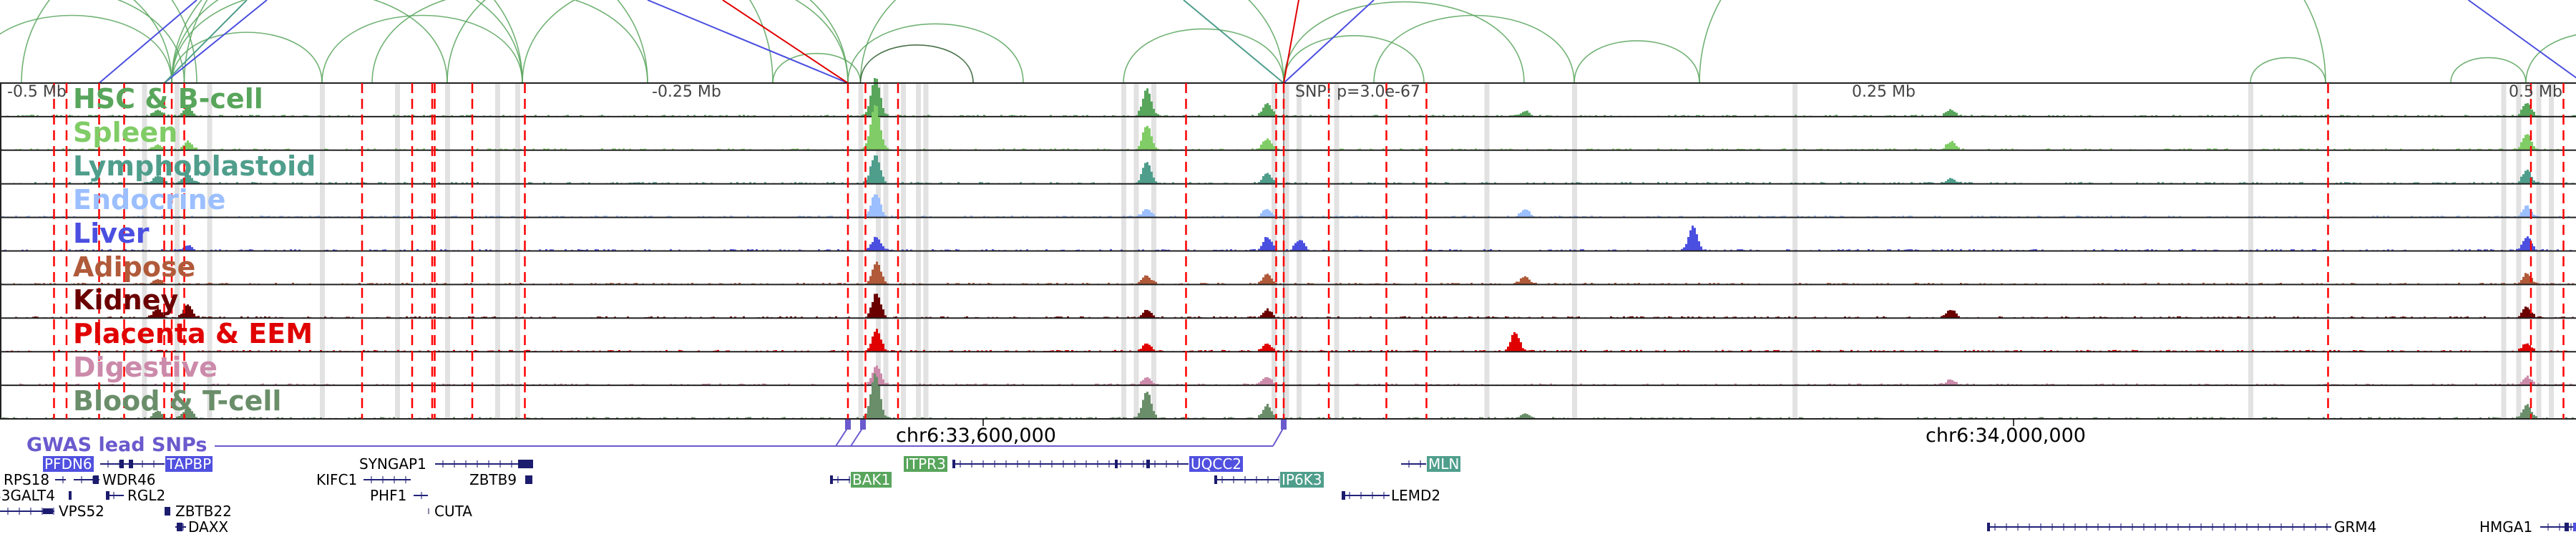 Image resolution: width=2576 pixels, height=537 pixels. What do you see at coordinates (145, 368) in the screenshot?
I see `track-label: Digestive` at bounding box center [145, 368].